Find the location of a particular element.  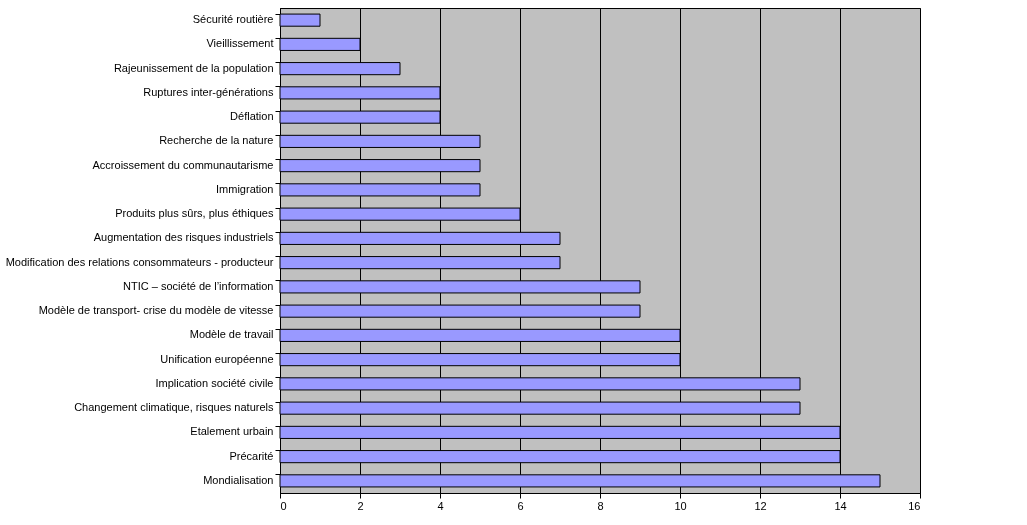

y-tick-label: Rajeunissement de la population is located at coordinates (193, 67).